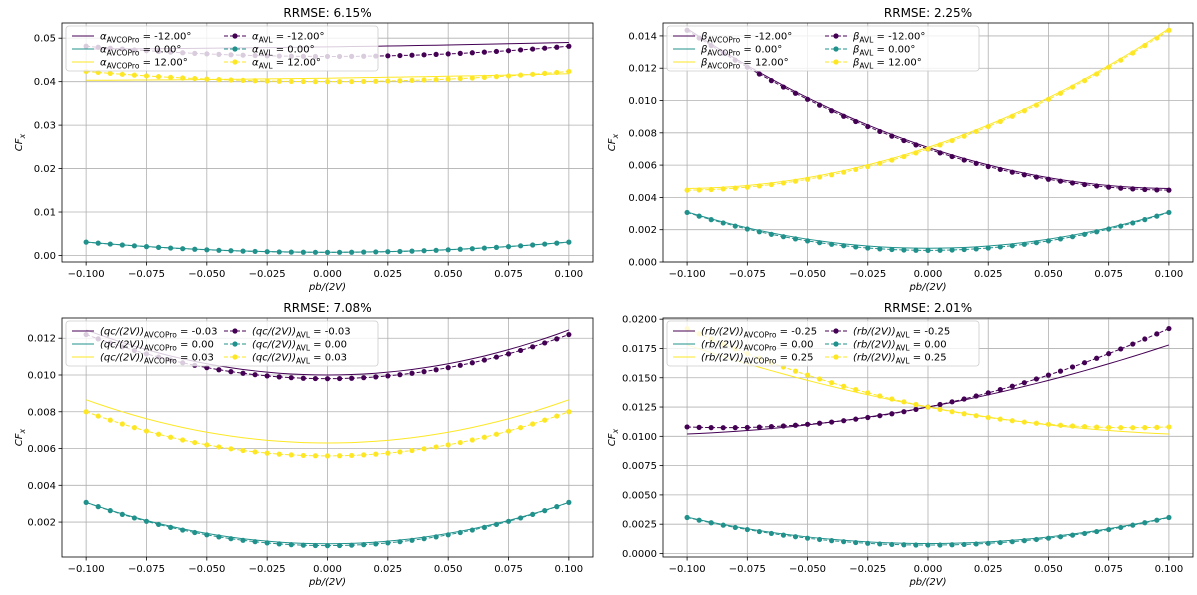 This screenshot has width=1197, height=595. I want to click on legend-box, so click(222, 343).